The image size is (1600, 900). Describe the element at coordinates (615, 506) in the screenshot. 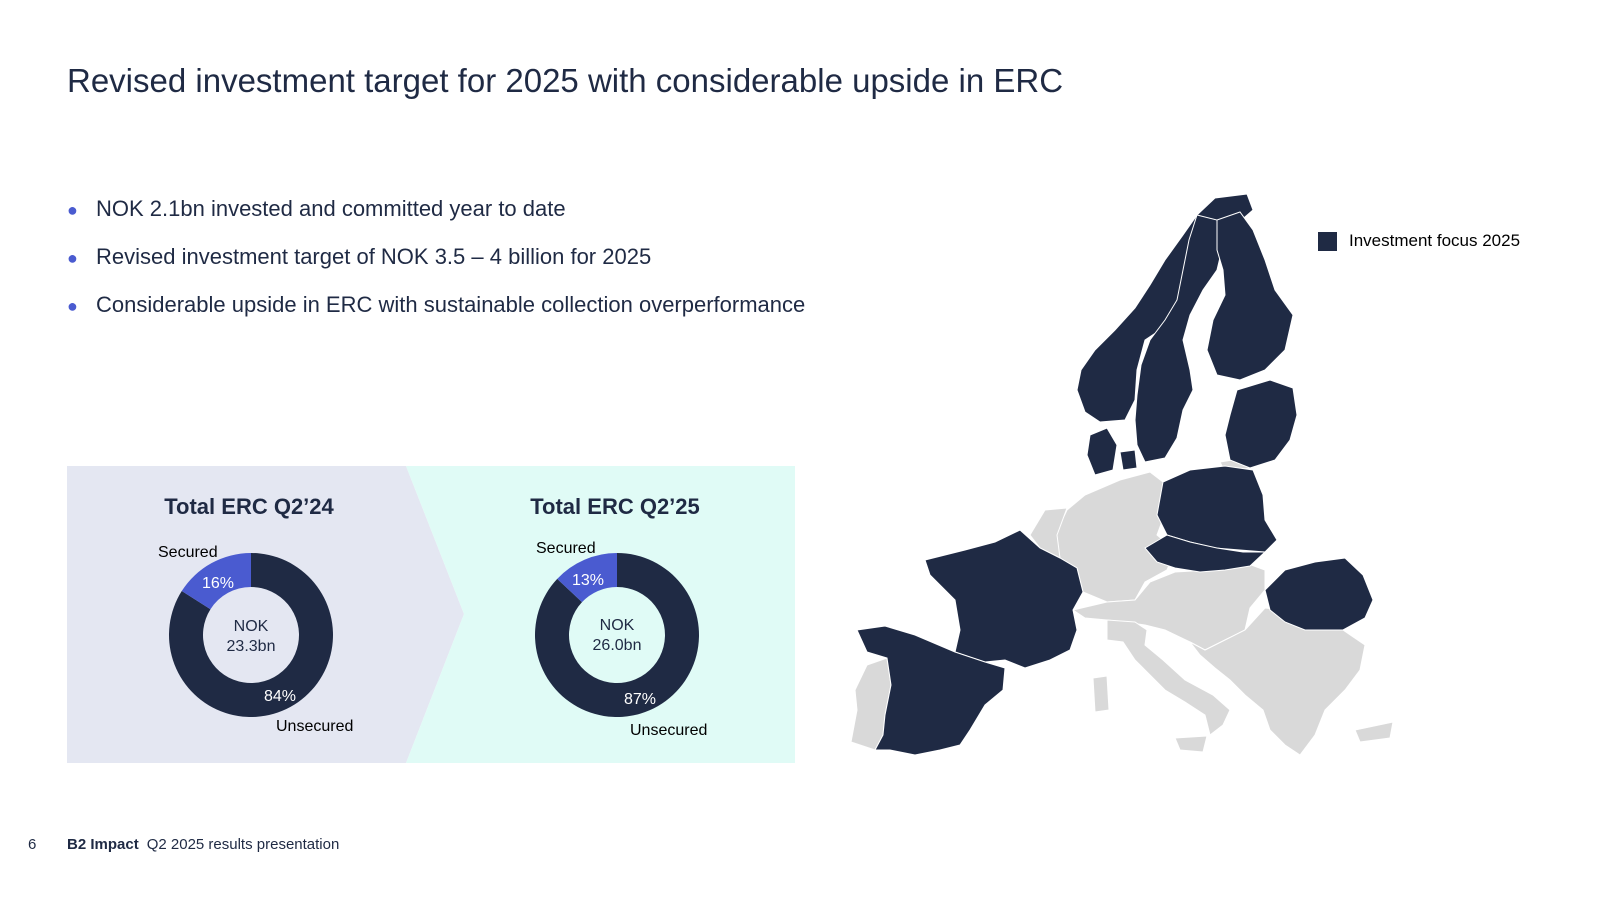

I see `donut-title: Total ERC Q2’25` at that location.